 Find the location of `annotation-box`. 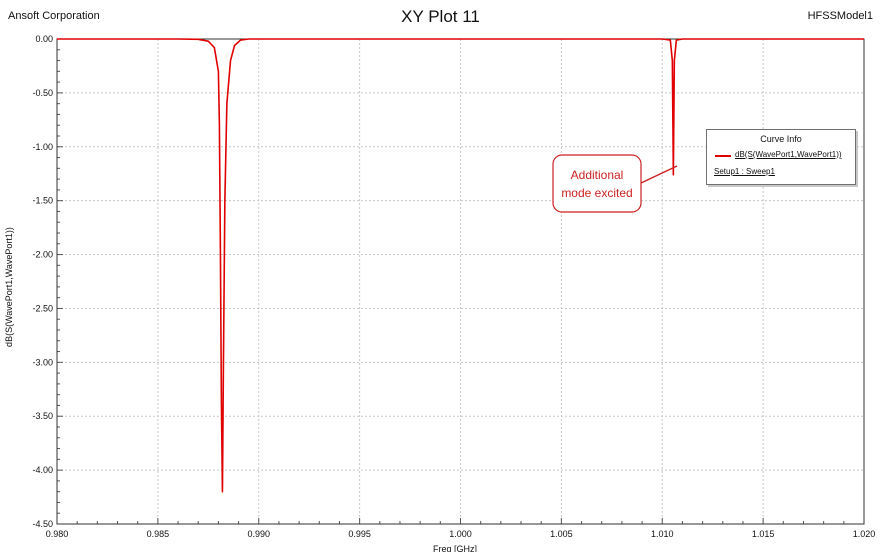

annotation-box is located at coordinates (597, 183).